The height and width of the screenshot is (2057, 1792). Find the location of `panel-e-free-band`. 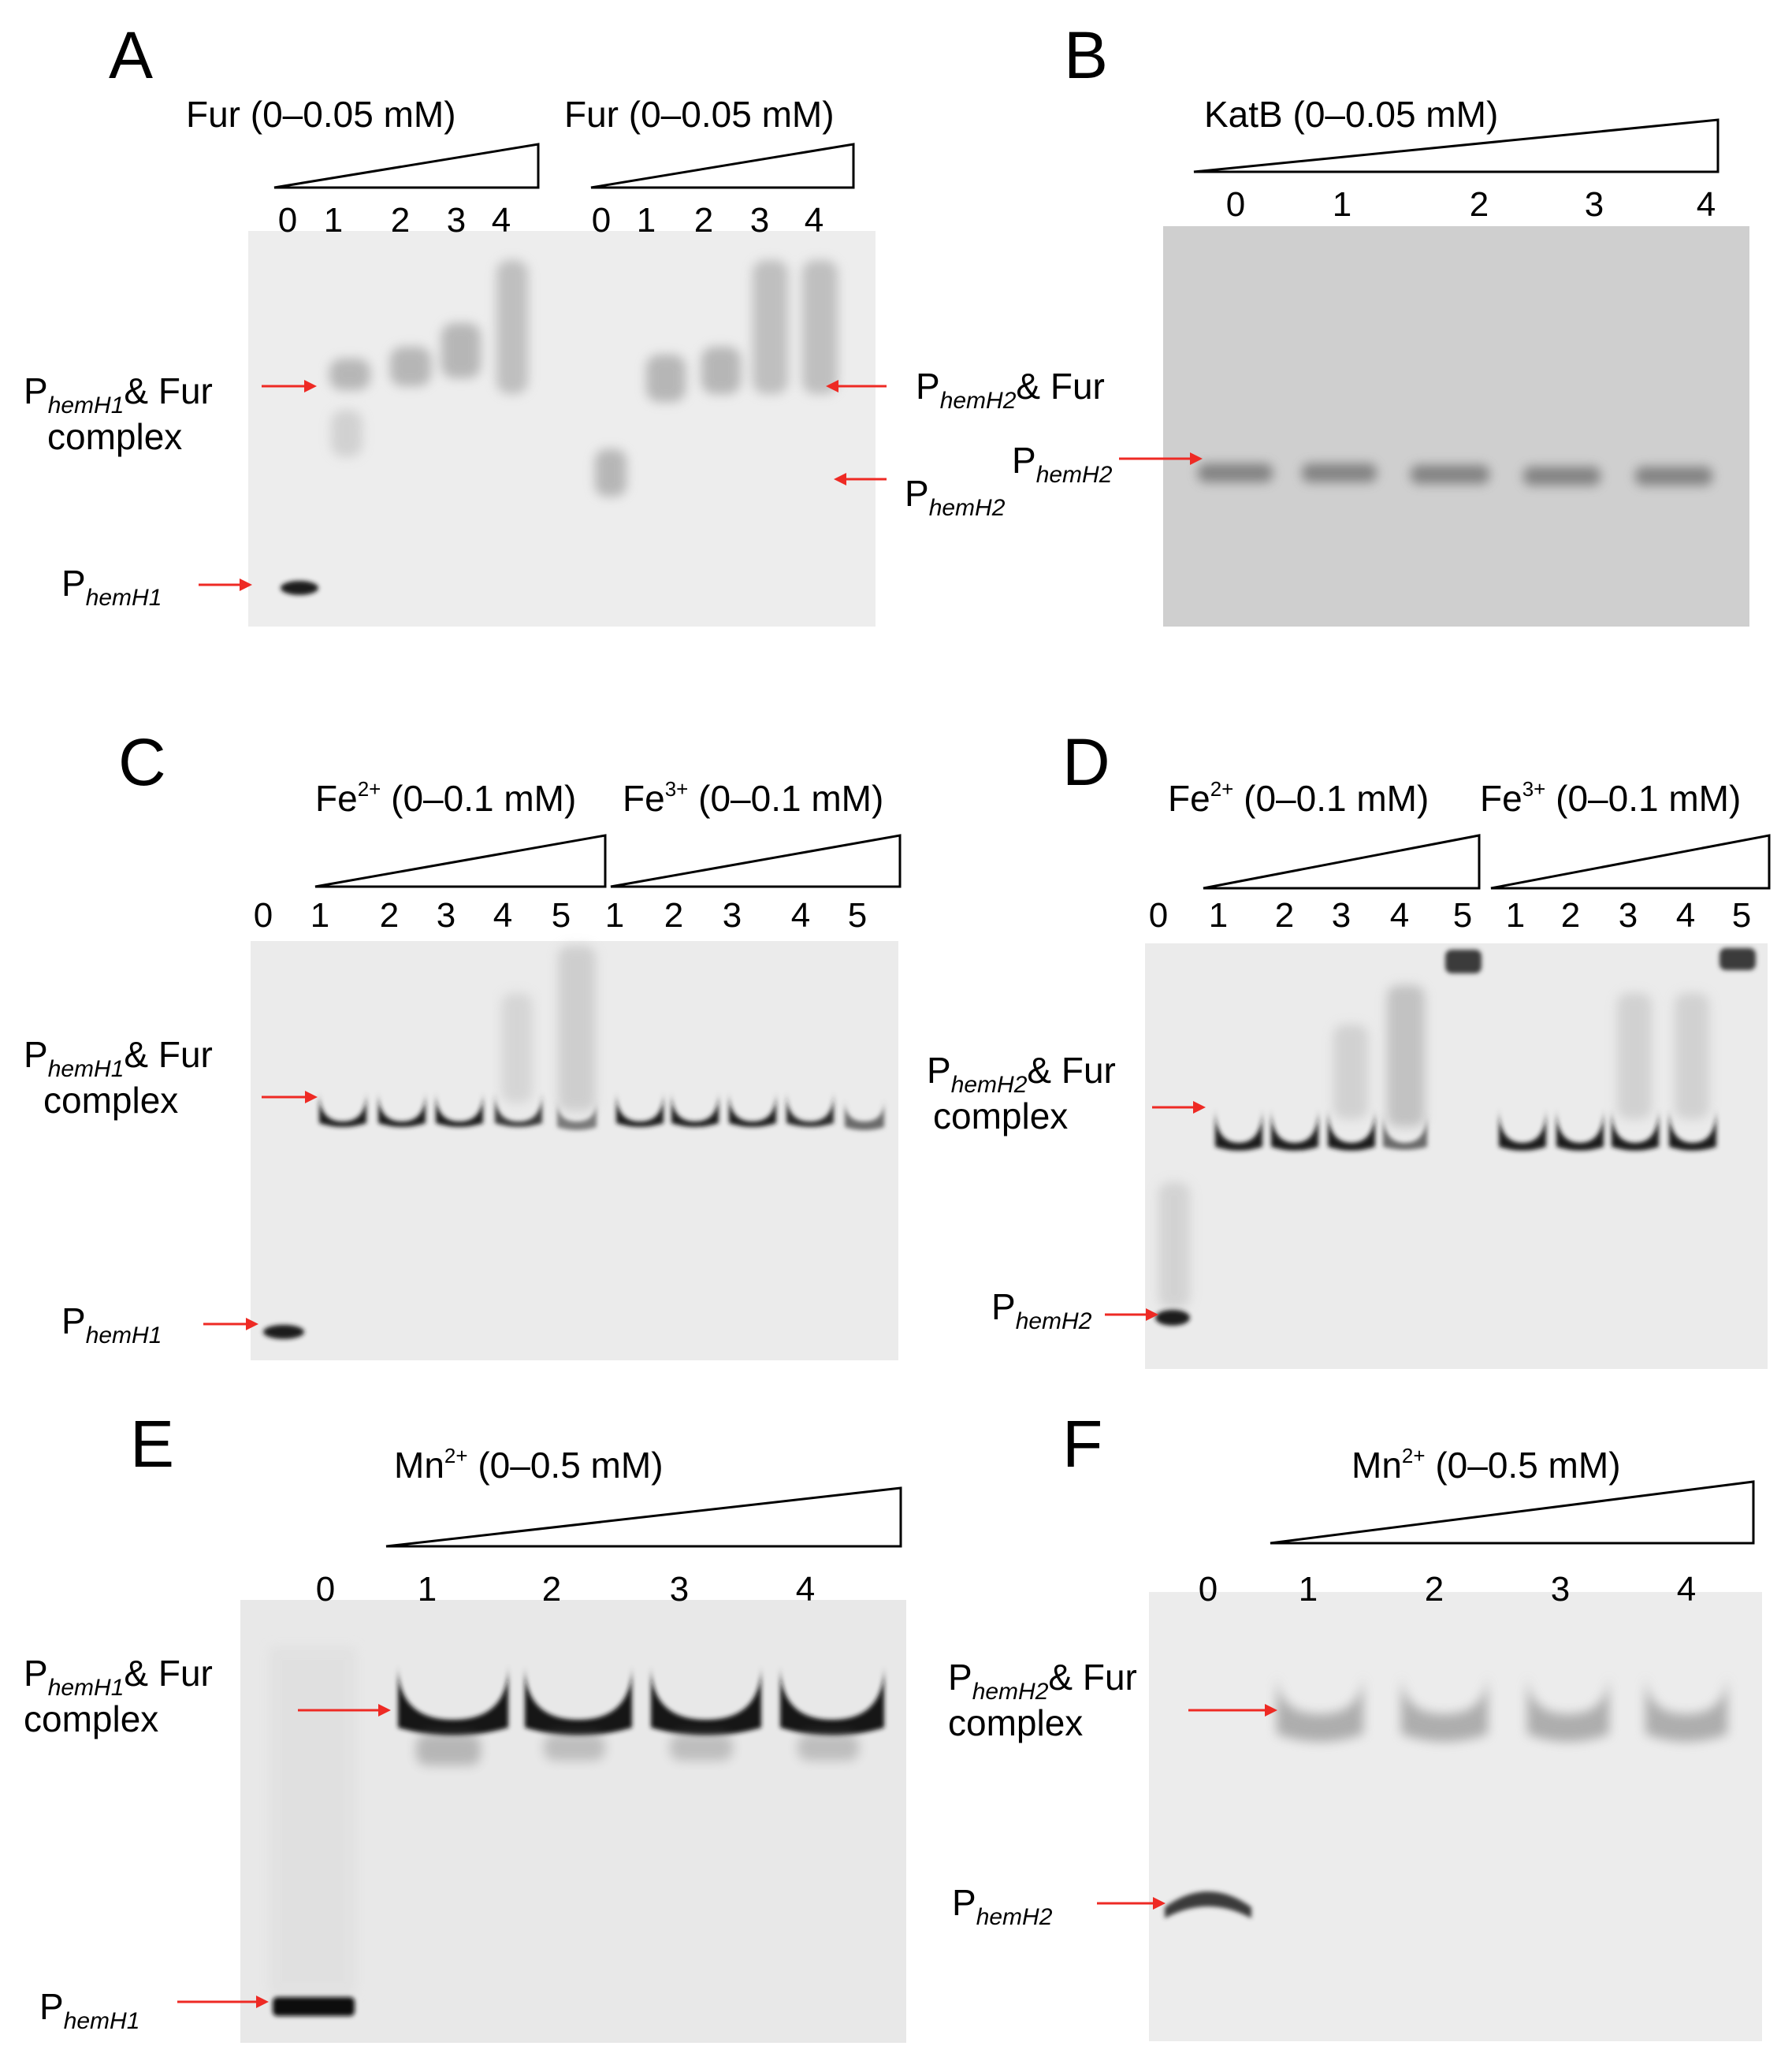

panel-e-free-band is located at coordinates (314, 2006).